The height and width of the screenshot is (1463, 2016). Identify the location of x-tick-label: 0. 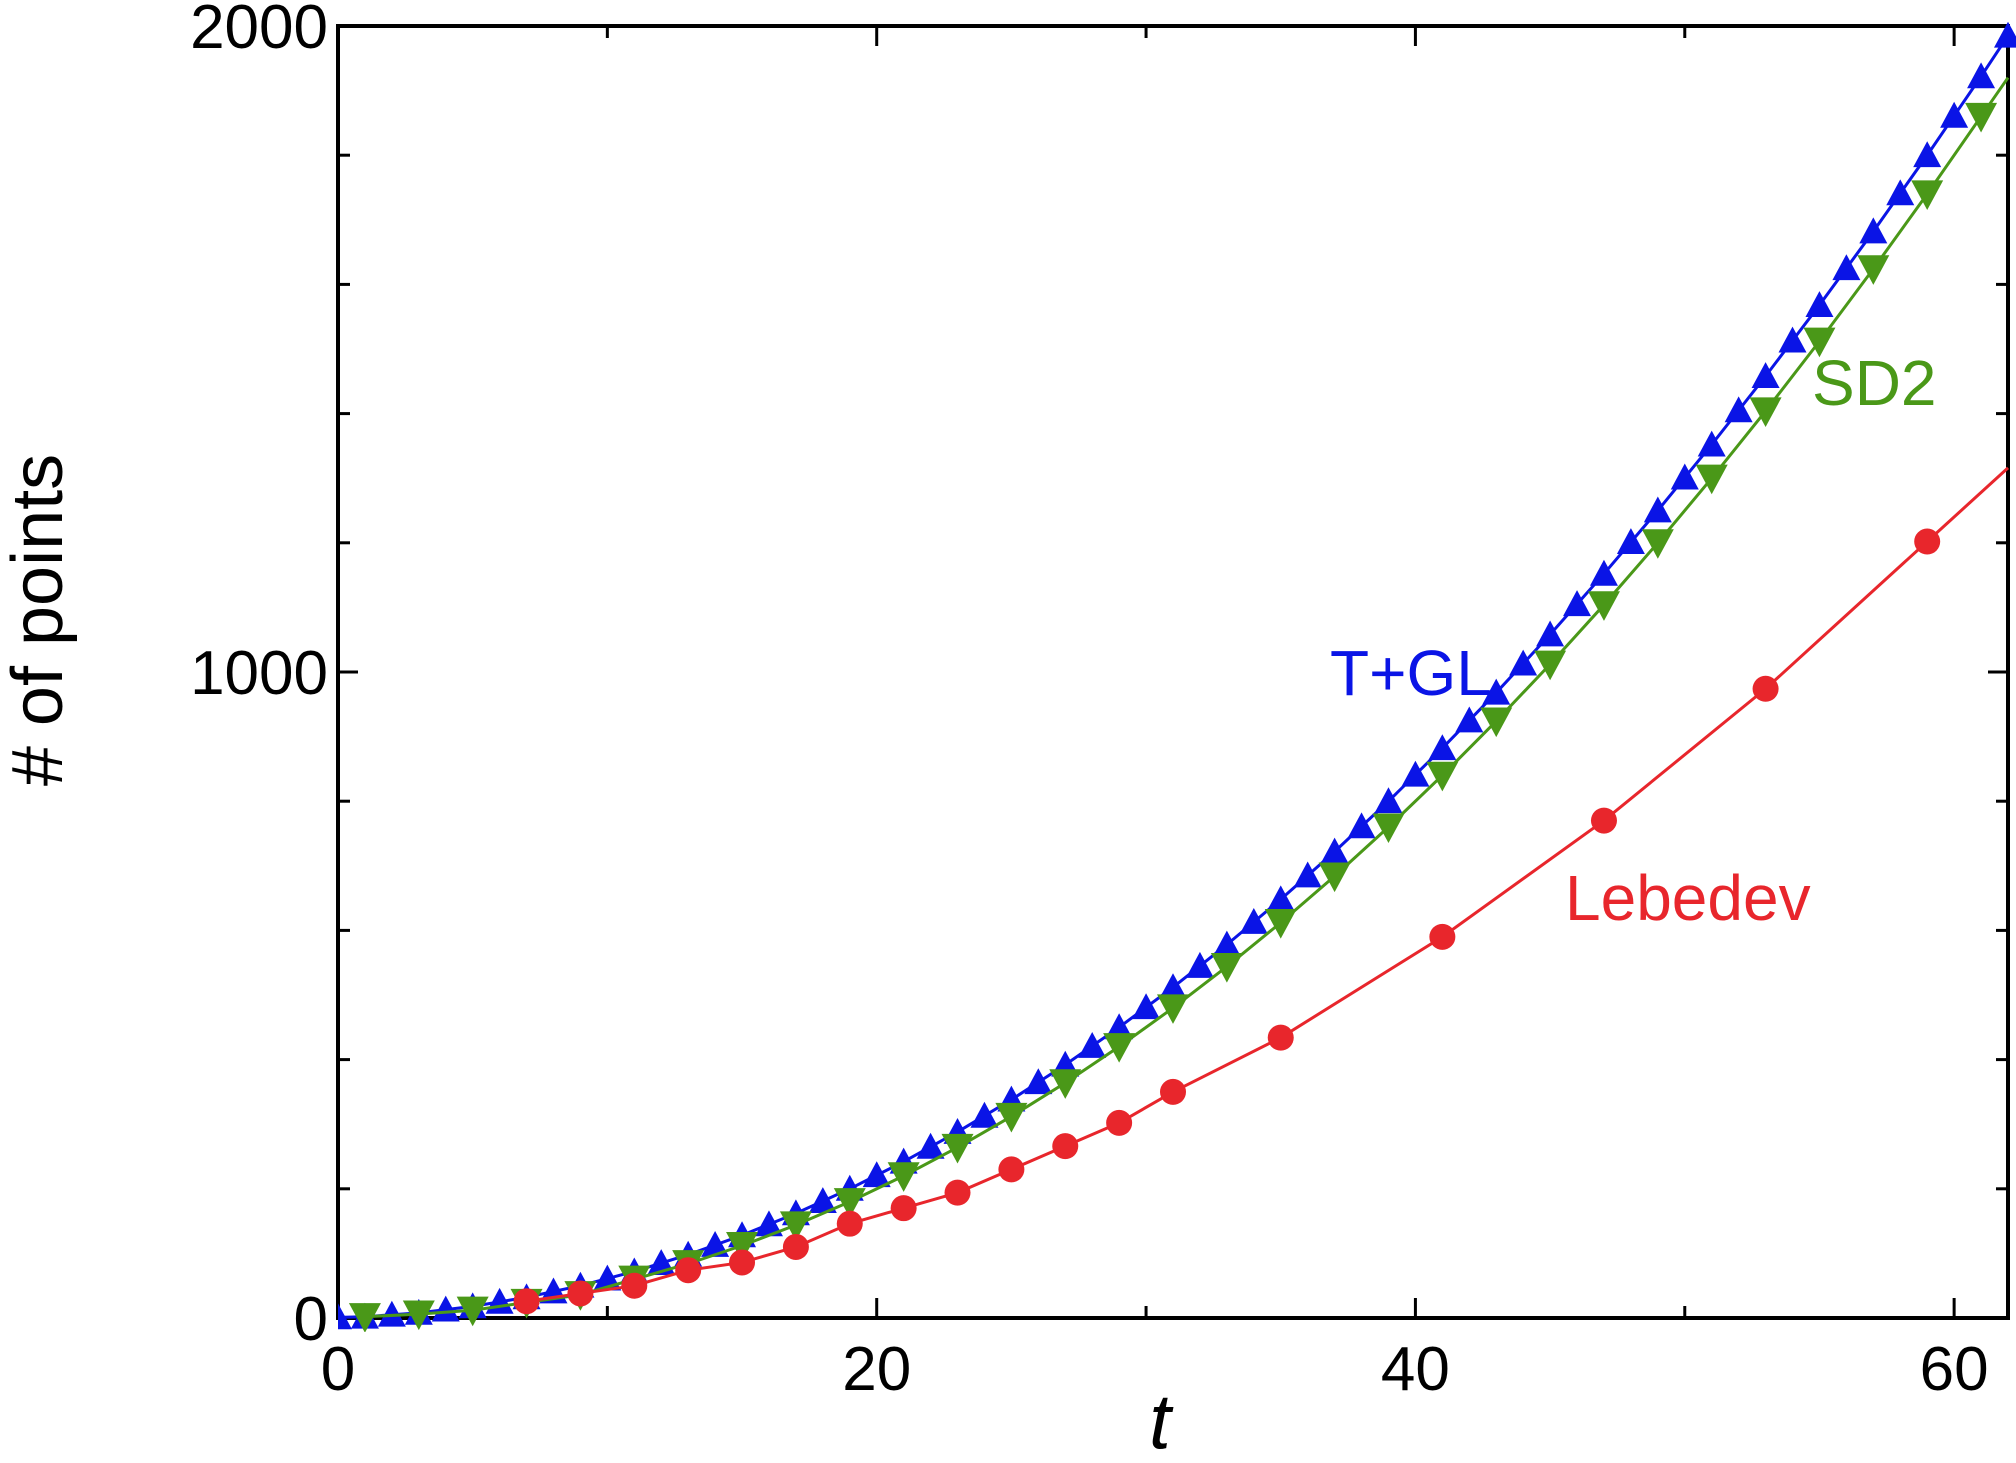
(338, 1369).